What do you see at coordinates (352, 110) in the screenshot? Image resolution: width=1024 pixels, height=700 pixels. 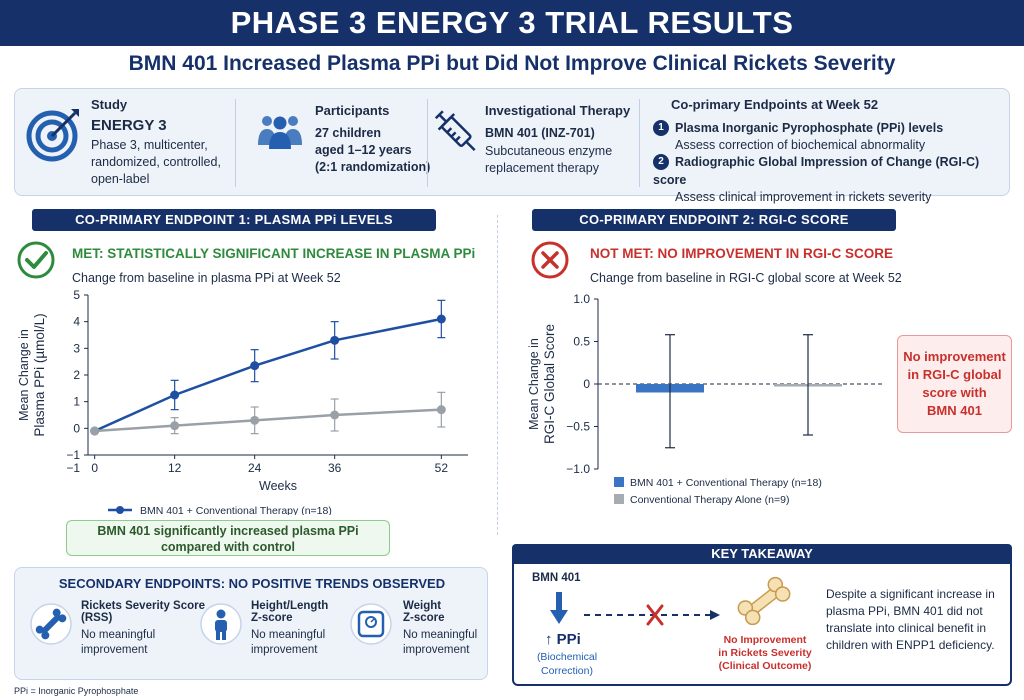 I see `participants-label: Participants` at bounding box center [352, 110].